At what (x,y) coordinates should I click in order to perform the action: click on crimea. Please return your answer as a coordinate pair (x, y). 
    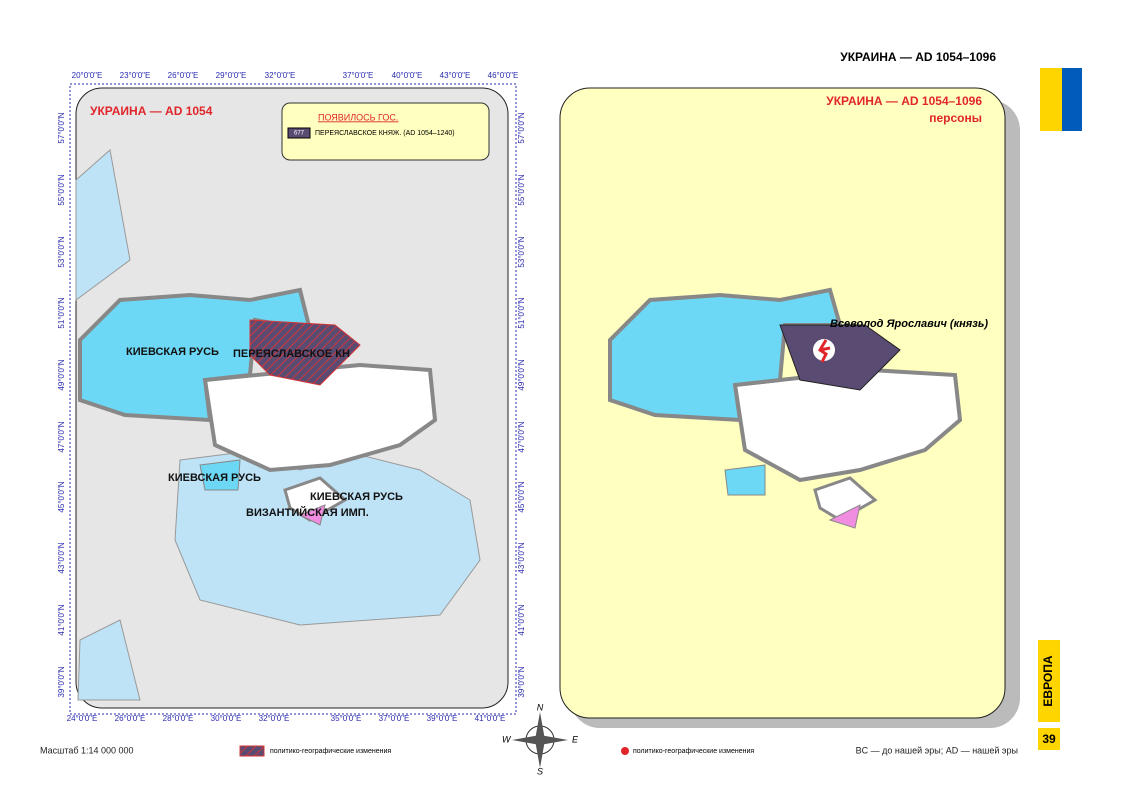
    Looking at the image, I should click on (315, 499).